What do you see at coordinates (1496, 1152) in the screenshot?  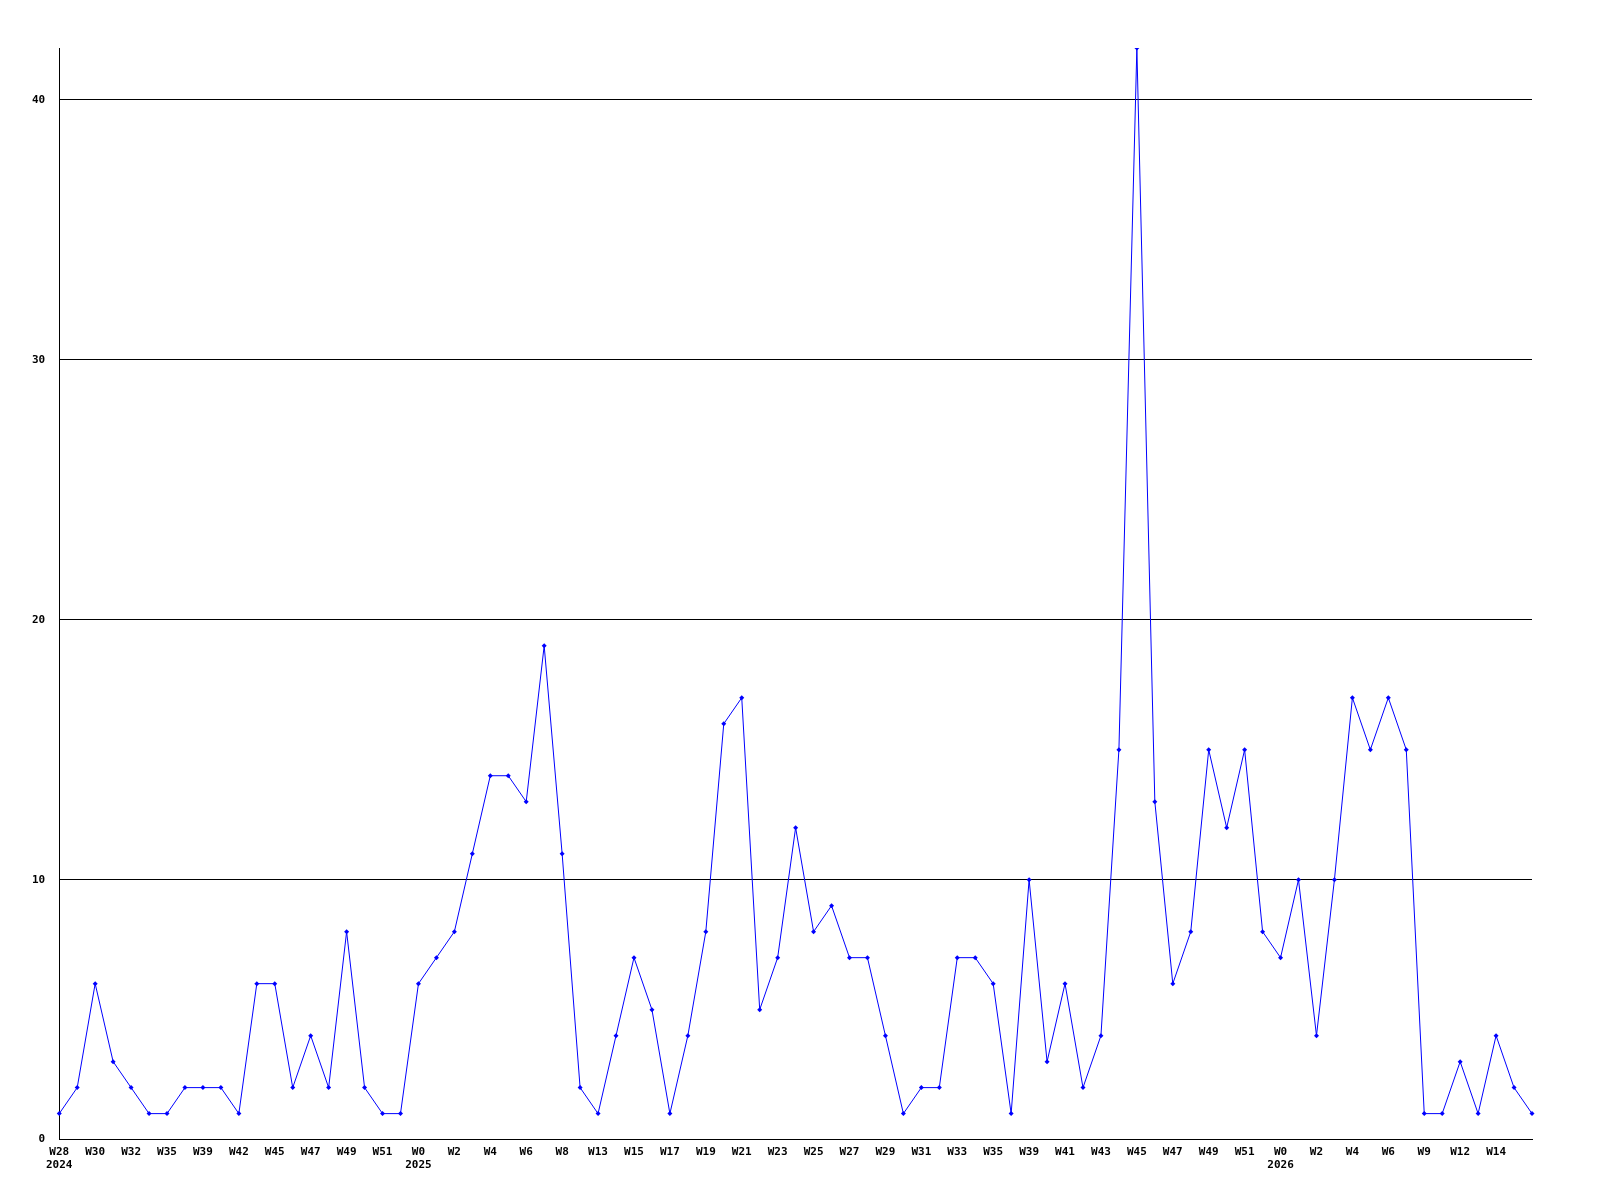 I see `x-tick-label: W14` at bounding box center [1496, 1152].